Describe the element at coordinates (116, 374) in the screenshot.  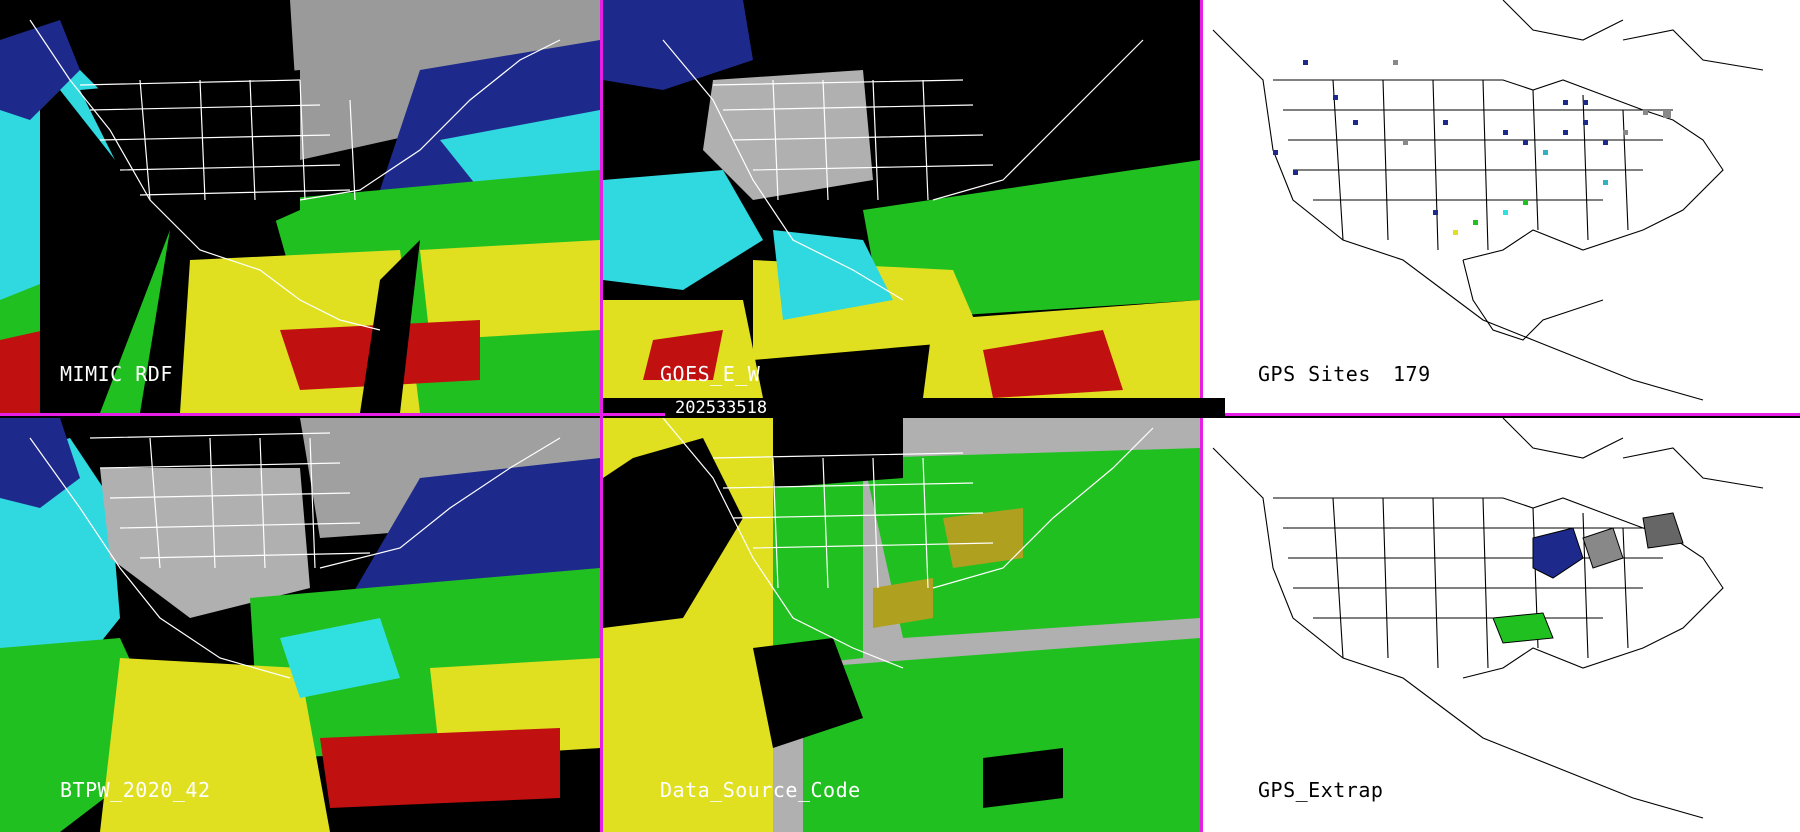
I see `panel-label: MIMIC RDF` at that location.